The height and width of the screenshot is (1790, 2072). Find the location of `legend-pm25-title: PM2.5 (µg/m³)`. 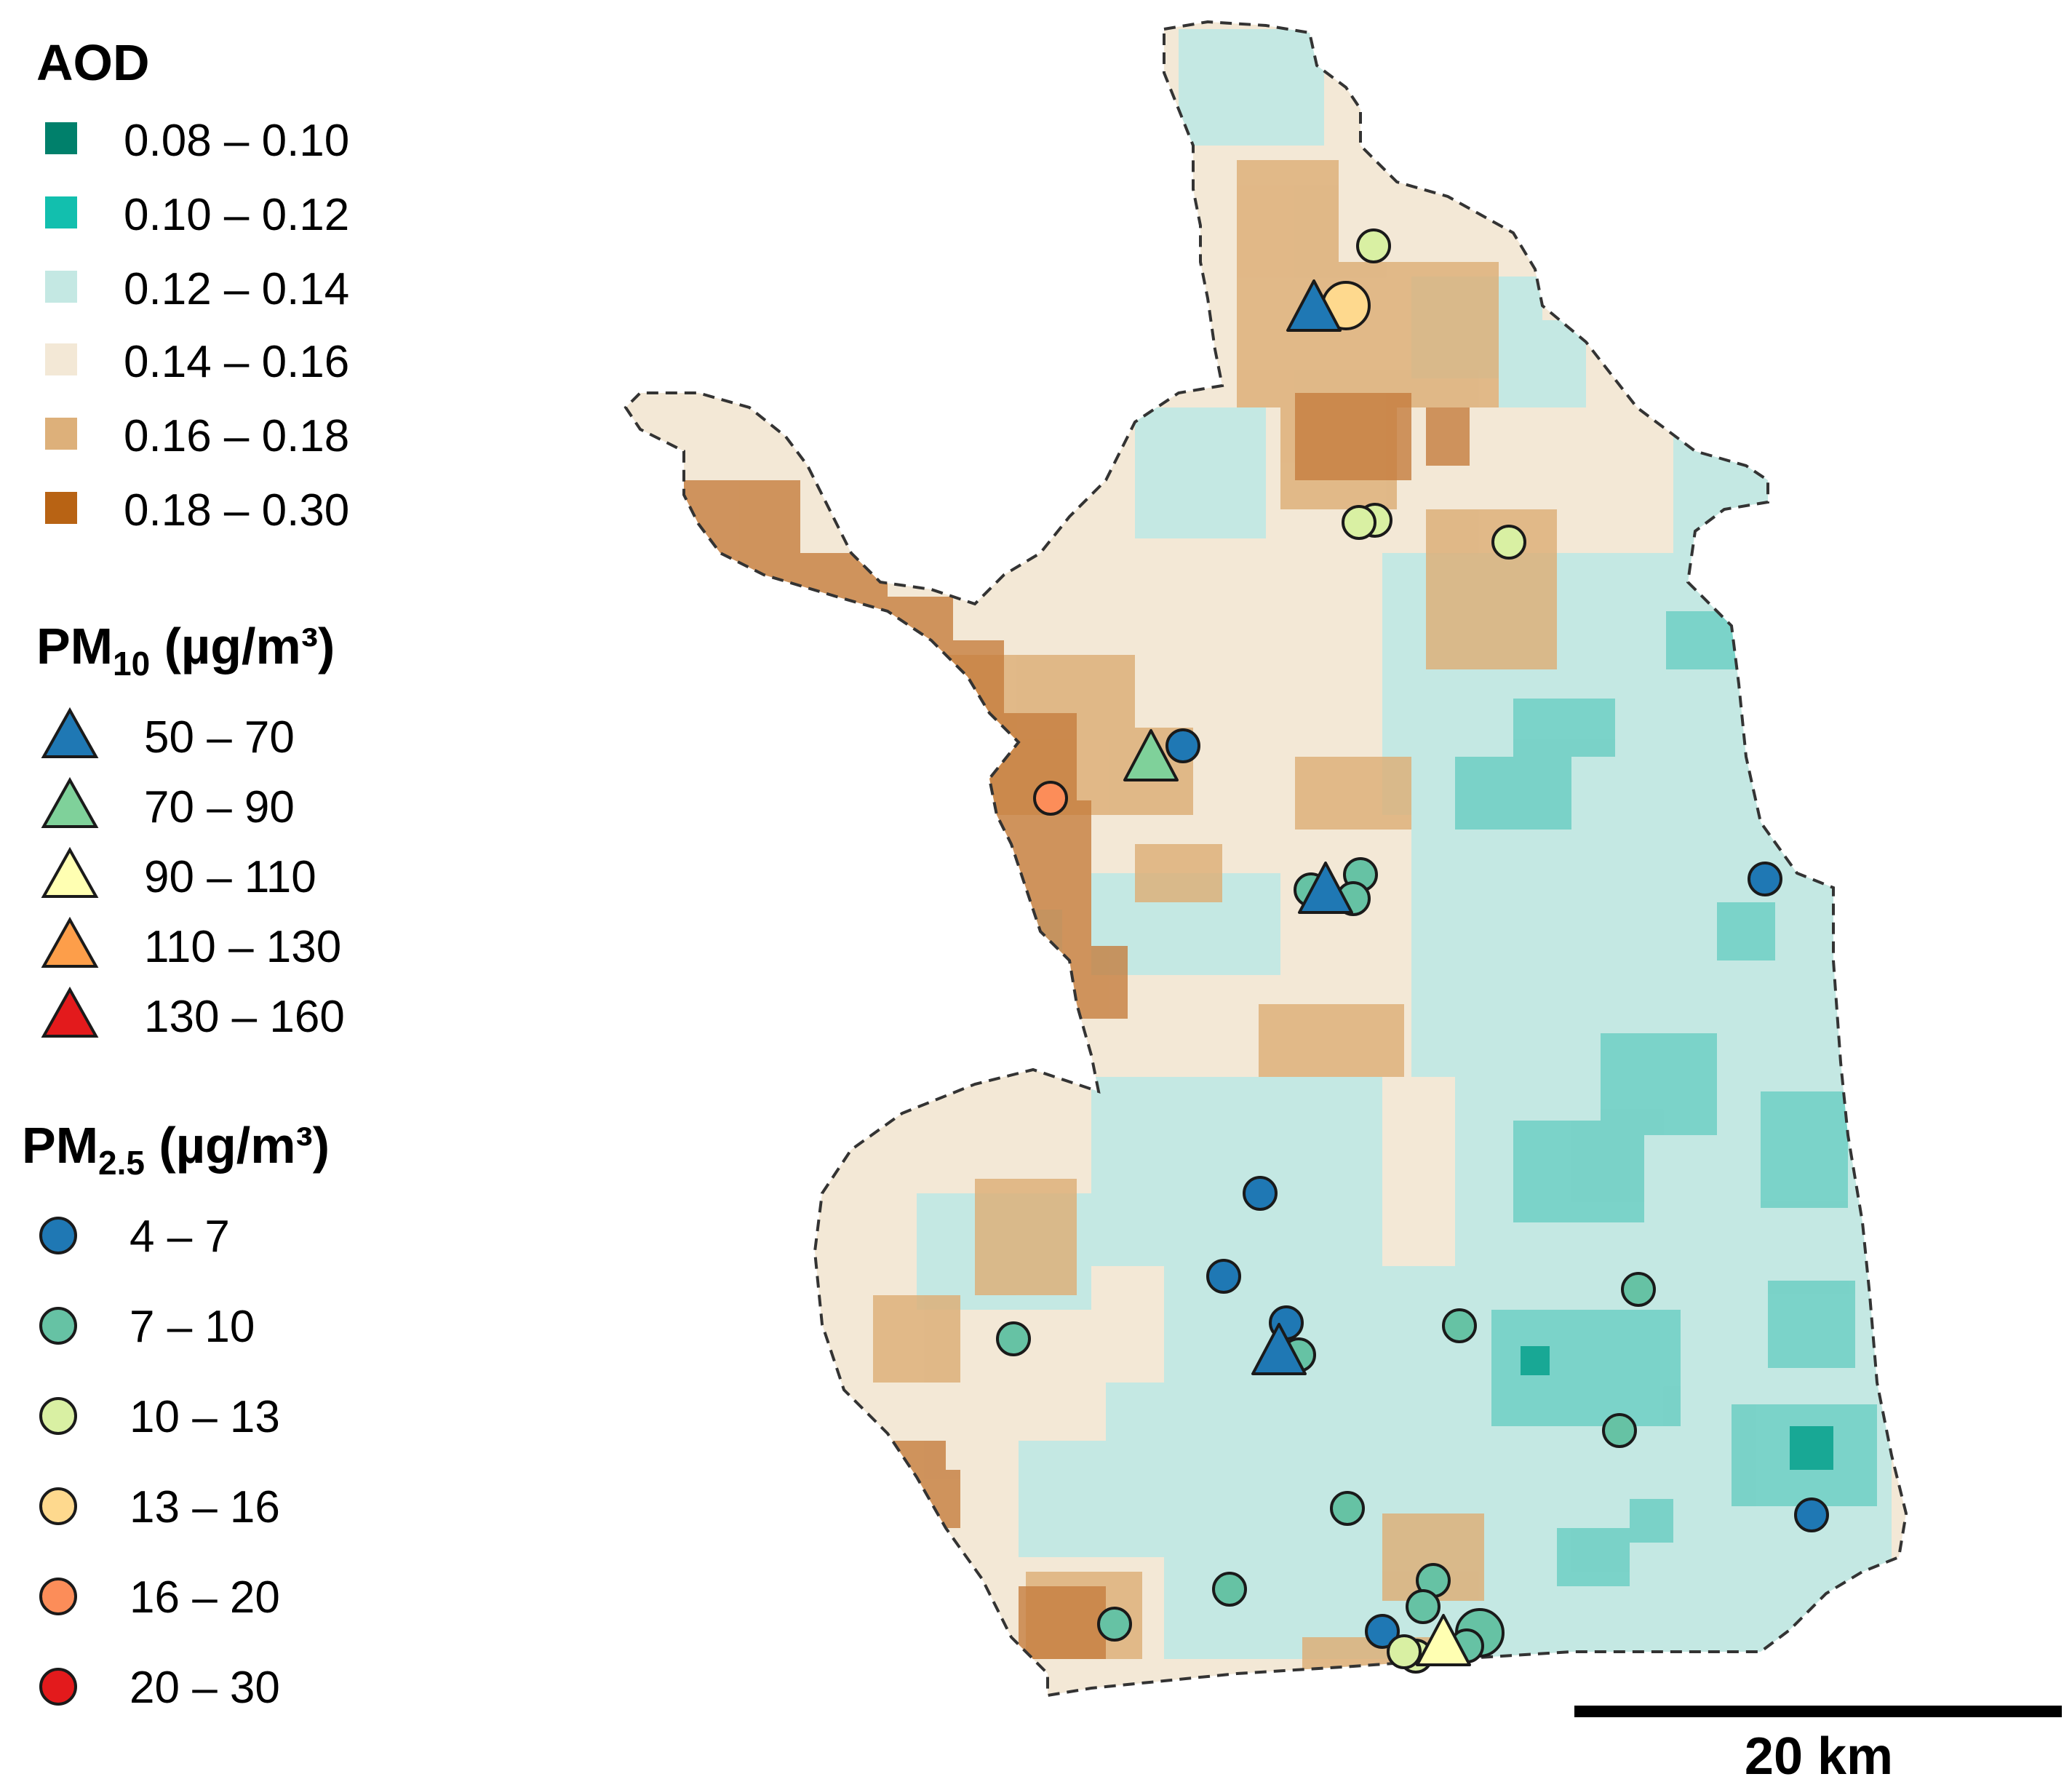

legend-pm25-title: PM2.5 (µg/m³) is located at coordinates (176, 1149).